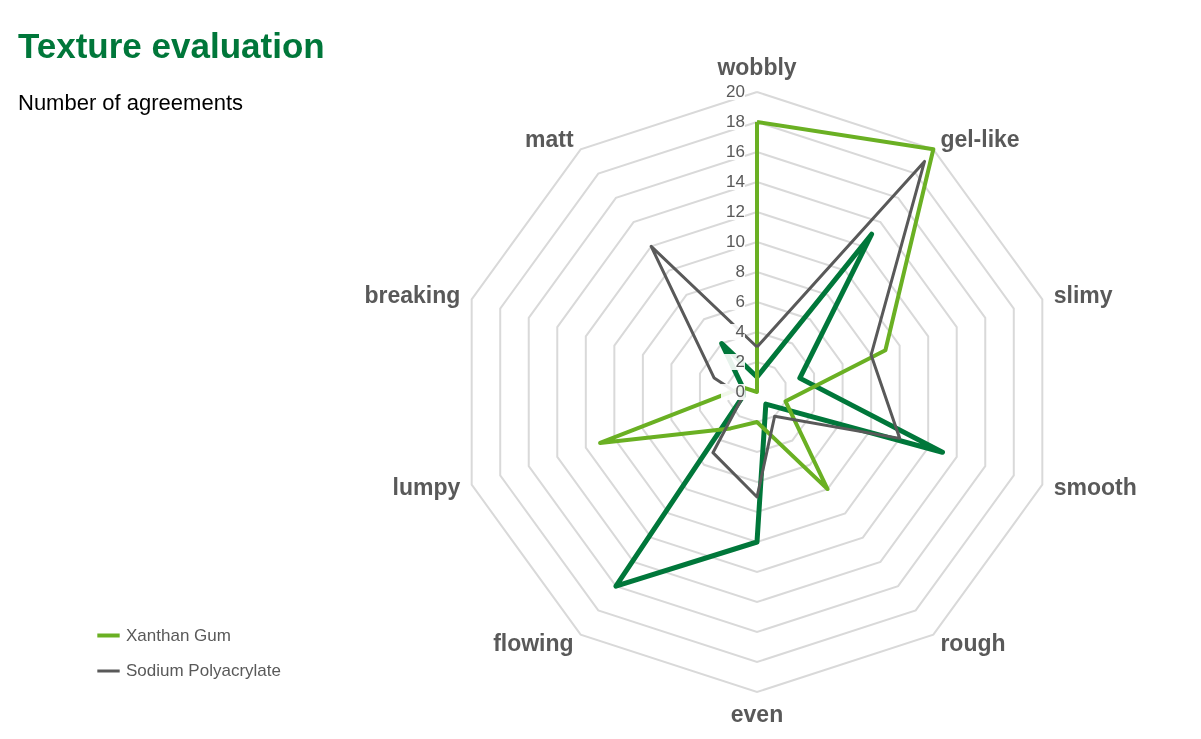 This screenshot has width=1201, height=739. I want to click on text: Number of agreements, so click(130, 103).